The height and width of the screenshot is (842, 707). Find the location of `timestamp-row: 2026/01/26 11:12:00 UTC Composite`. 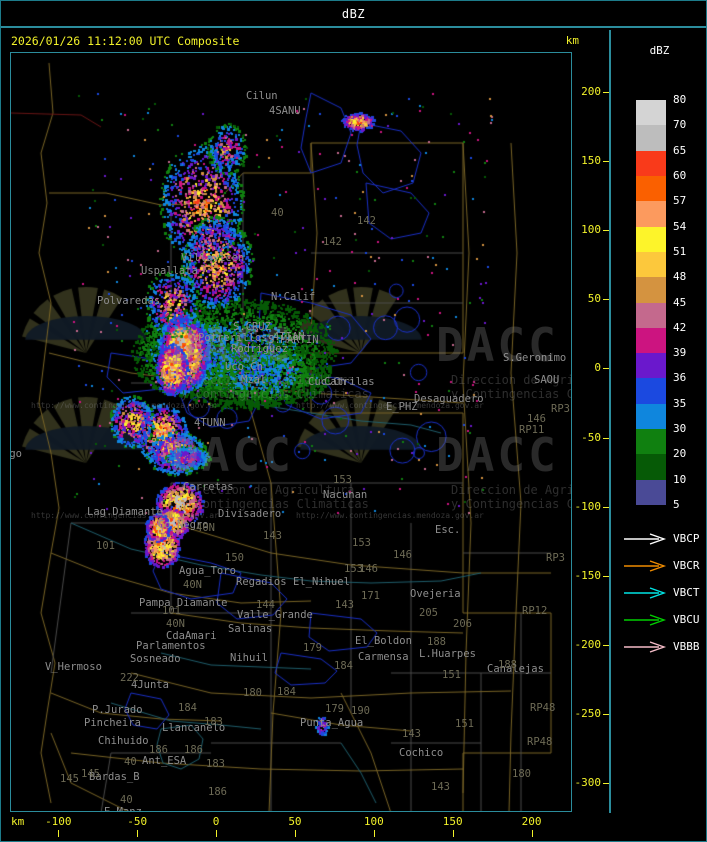

timestamp-row: 2026/01/26 11:12:00 UTC Composite is located at coordinates (305, 41).